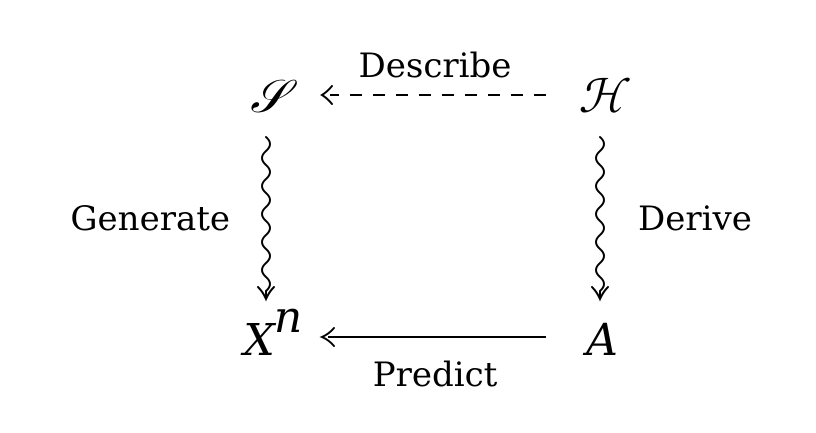 This screenshot has width=816, height=433. What do you see at coordinates (600, 294) in the screenshot?
I see `right-edge-arrowhead` at bounding box center [600, 294].